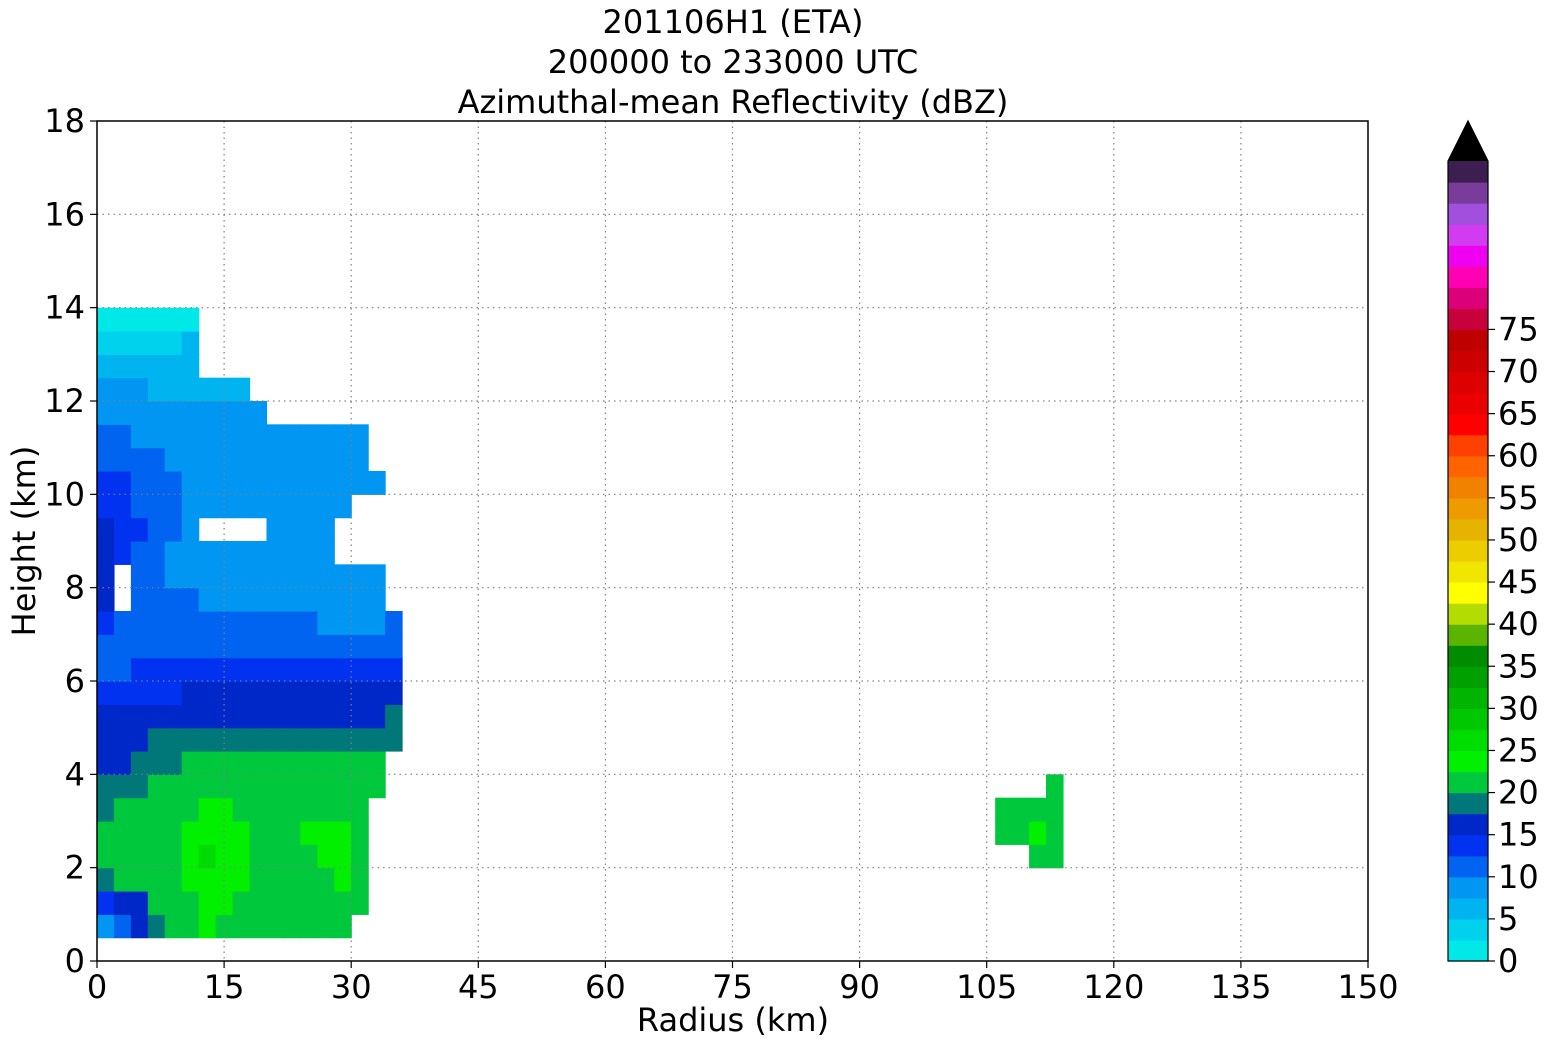 Image resolution: width=1548 pixels, height=1045 pixels. What do you see at coordinates (75, 868) in the screenshot?
I see `y-tick-label: 2` at bounding box center [75, 868].